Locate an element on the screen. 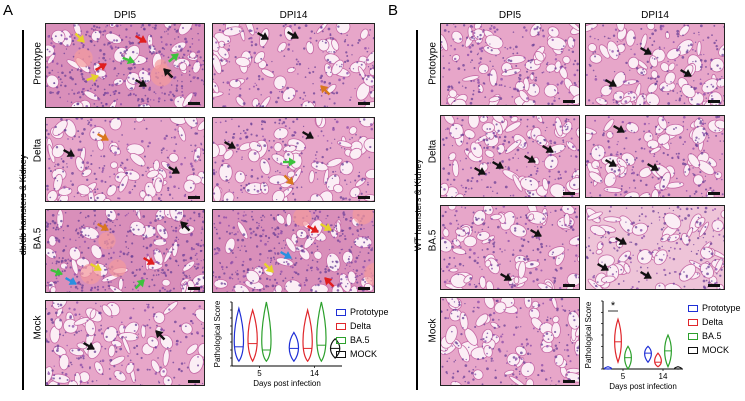 The width and height of the screenshot is (745, 401). histology-a-delta-dpi5 is located at coordinates (125, 159).